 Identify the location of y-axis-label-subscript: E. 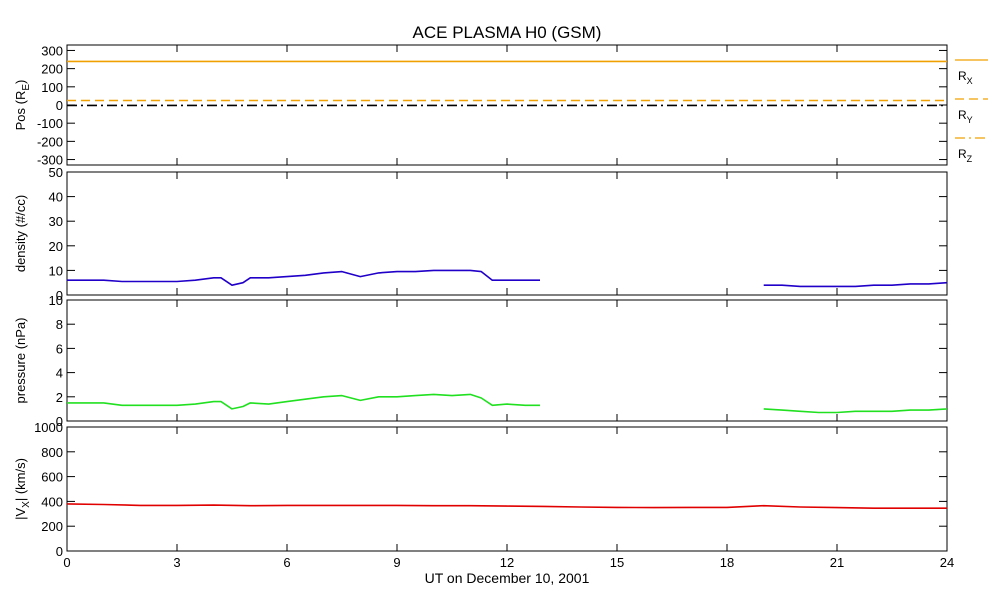
(26, 87).